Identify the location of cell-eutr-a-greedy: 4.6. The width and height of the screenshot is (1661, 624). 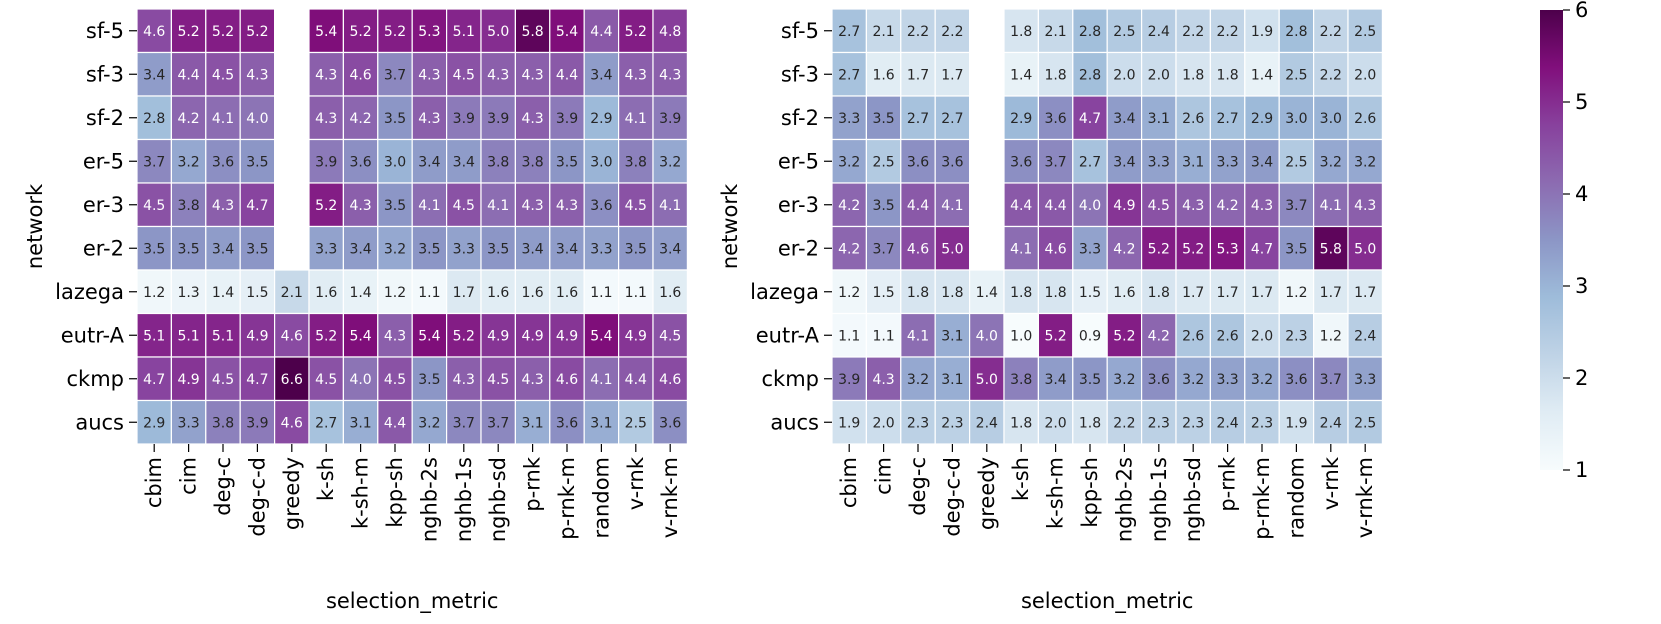
(292, 335).